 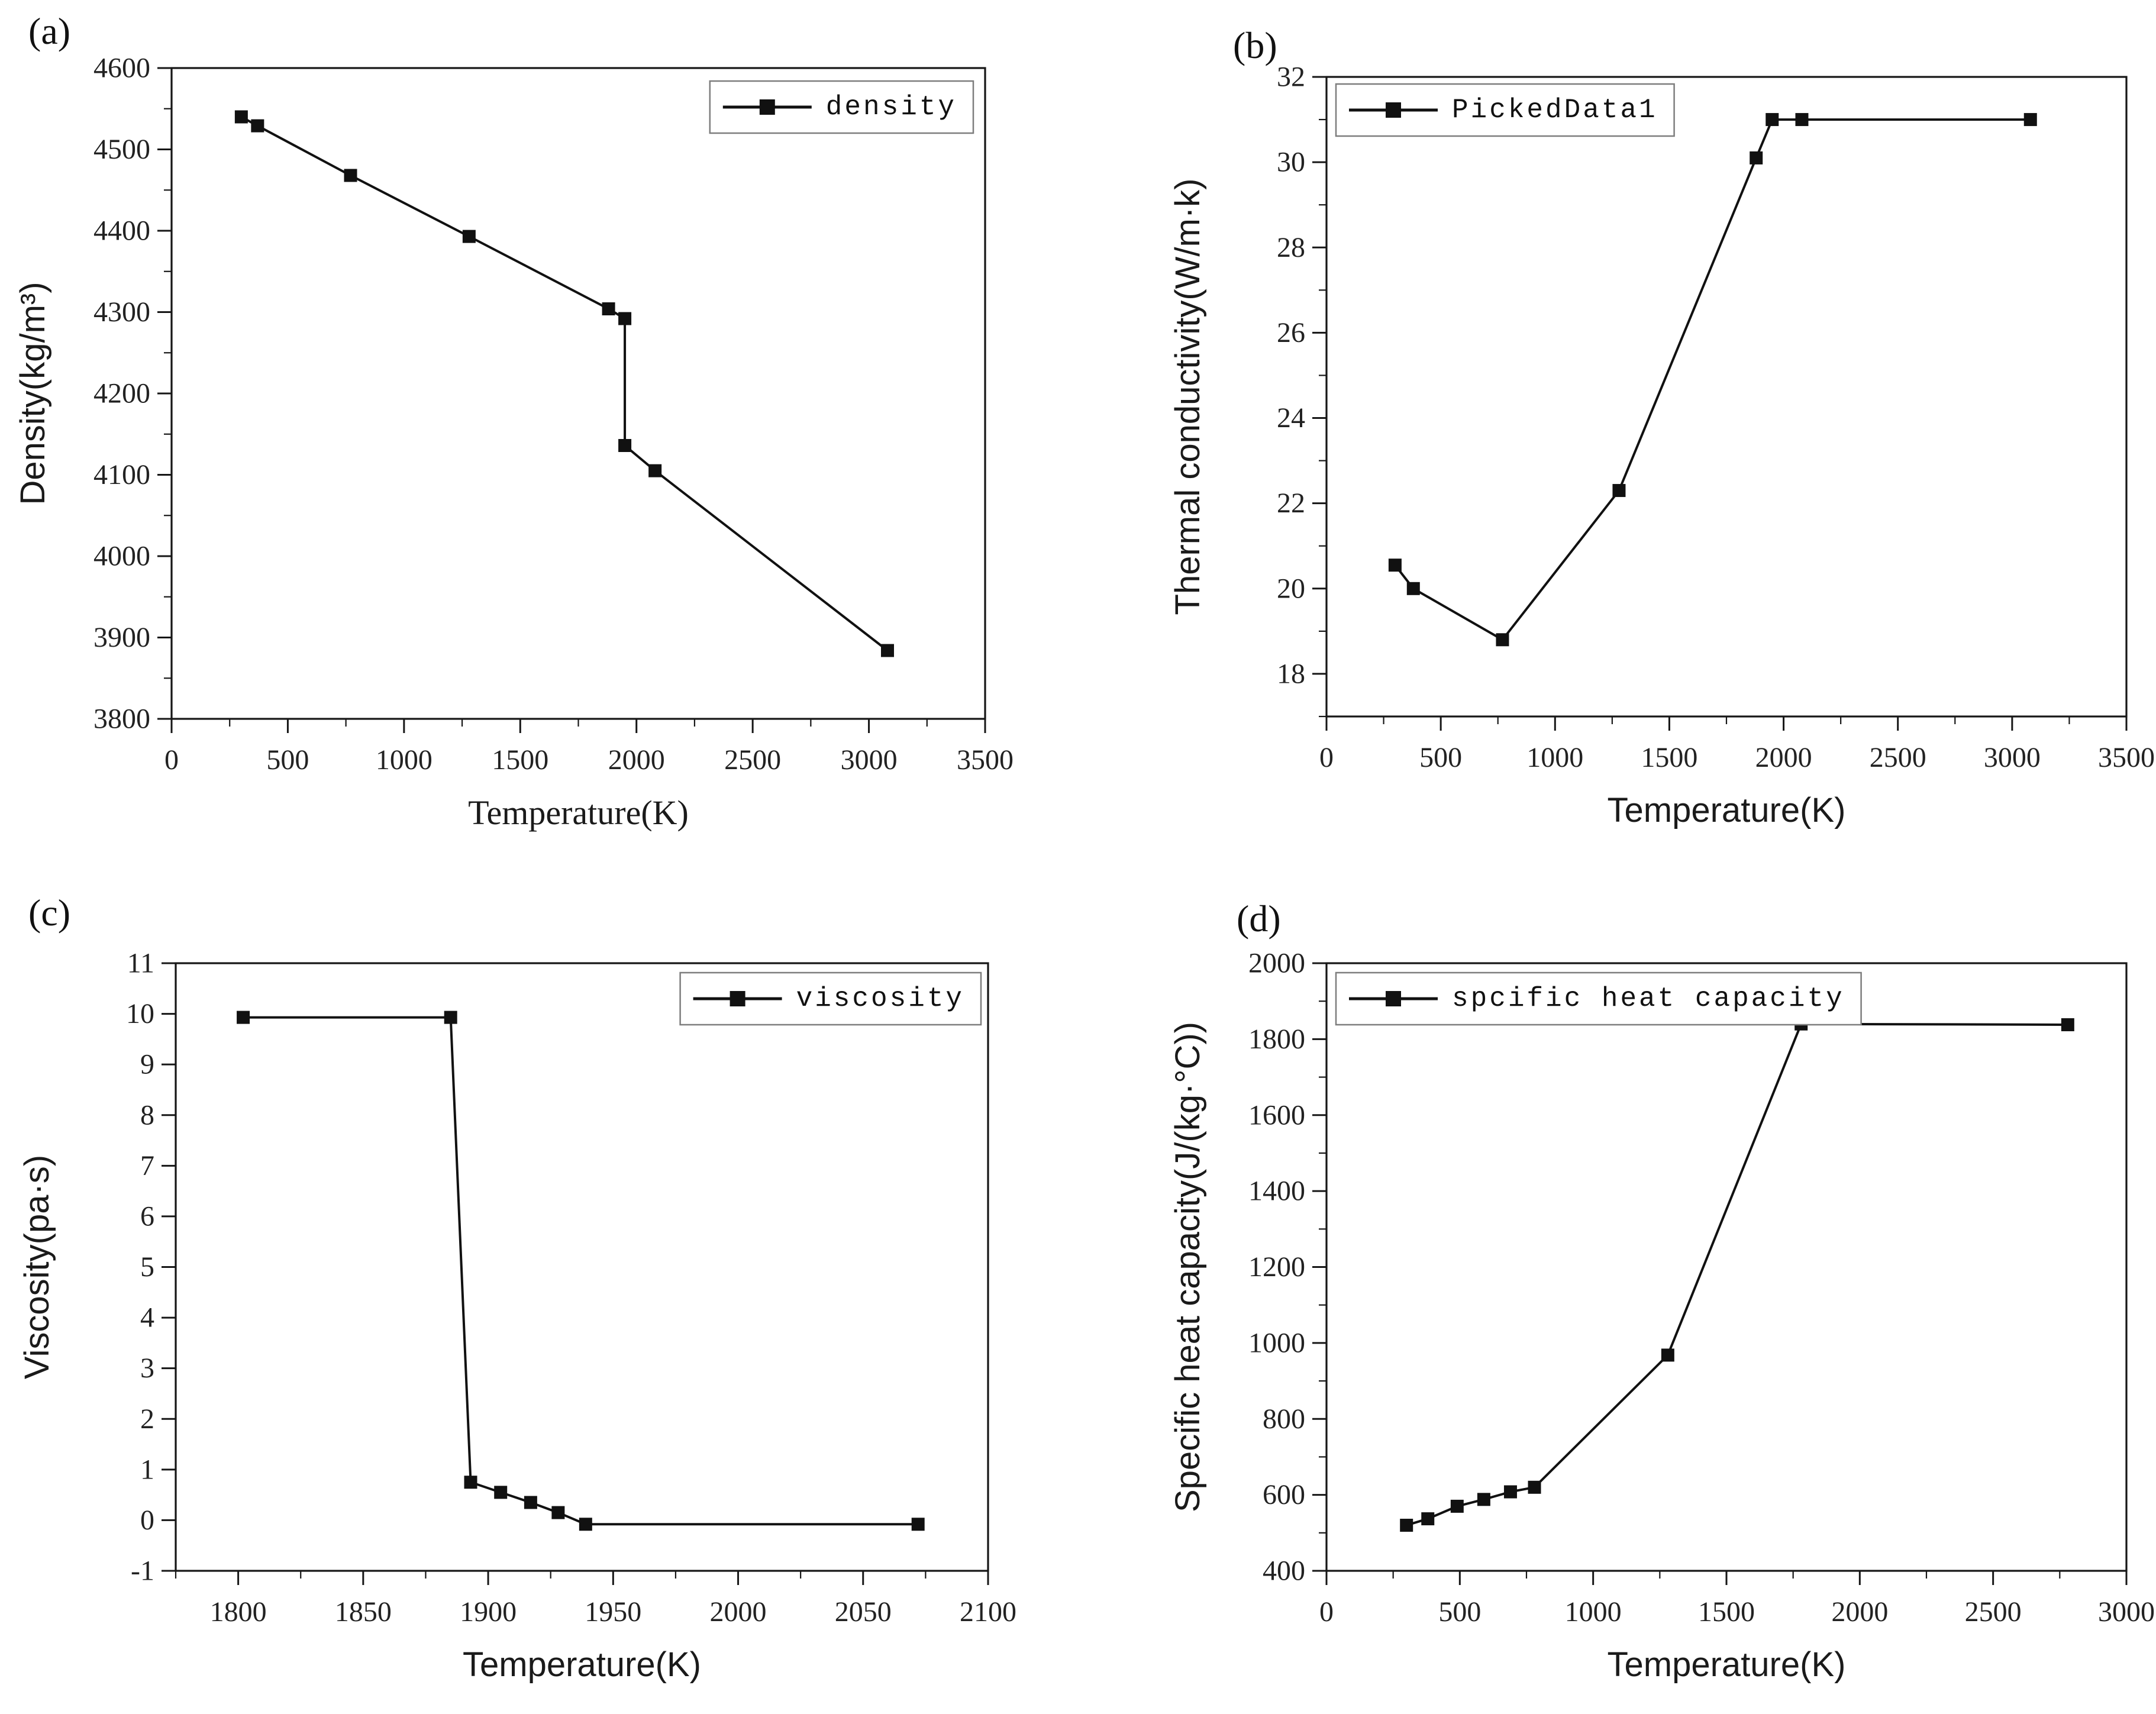 What do you see at coordinates (147, 1318) in the screenshot?
I see `svg-text: 4` at bounding box center [147, 1318].